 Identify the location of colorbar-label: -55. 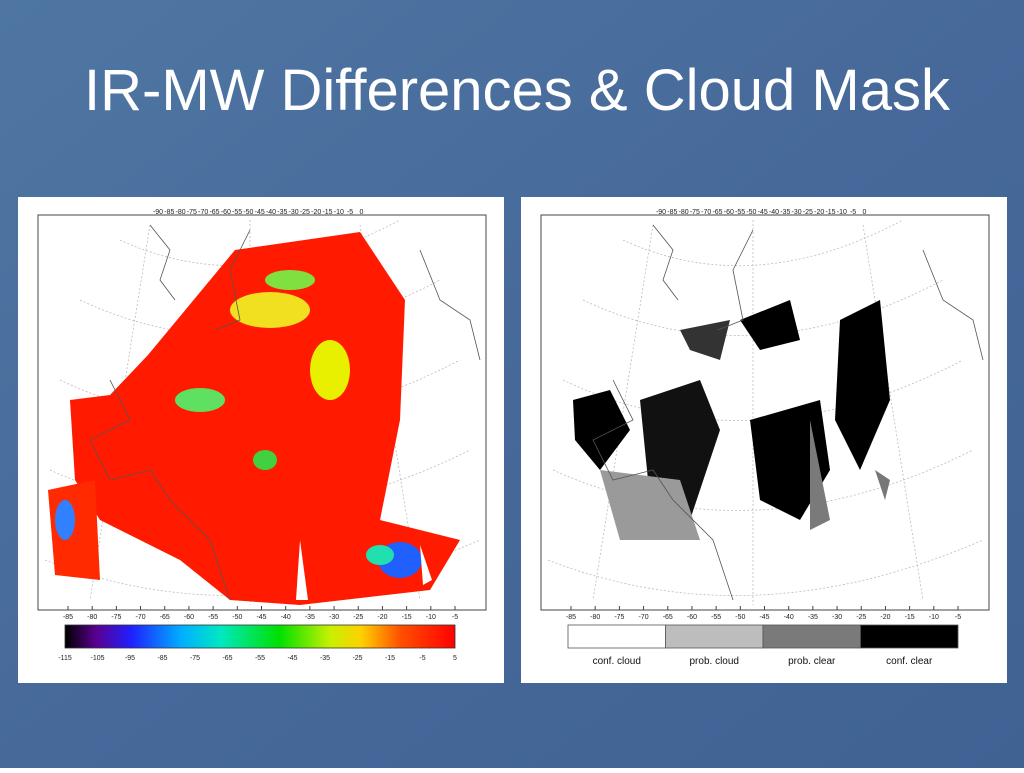
(260, 658).